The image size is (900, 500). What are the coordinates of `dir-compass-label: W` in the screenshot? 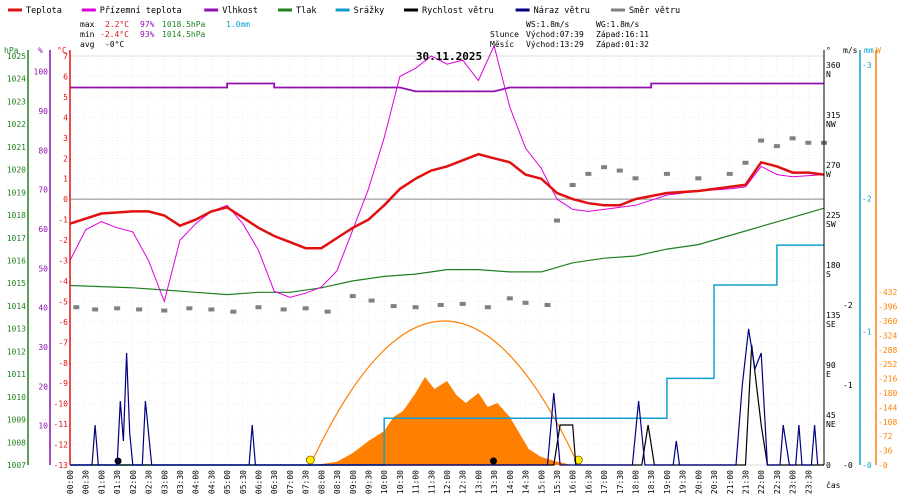 It's located at (828, 174).